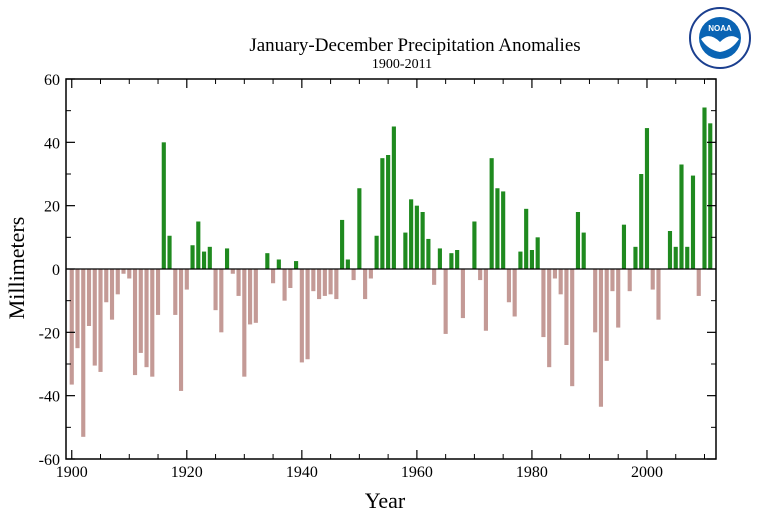  What do you see at coordinates (186, 279) in the screenshot?
I see `bar-1920` at bounding box center [186, 279].